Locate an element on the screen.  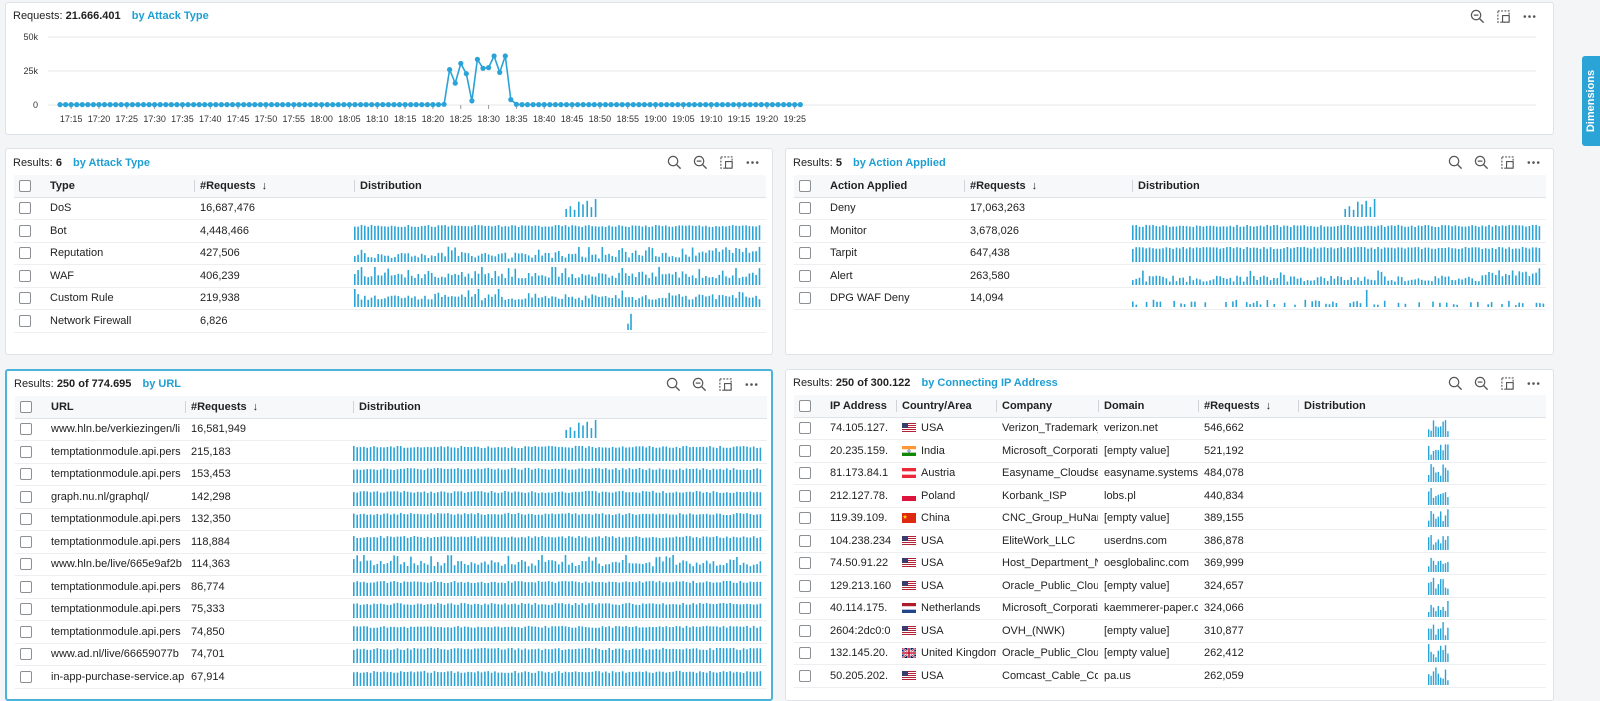
ip-address: 40.114.175. is located at coordinates (860, 608).